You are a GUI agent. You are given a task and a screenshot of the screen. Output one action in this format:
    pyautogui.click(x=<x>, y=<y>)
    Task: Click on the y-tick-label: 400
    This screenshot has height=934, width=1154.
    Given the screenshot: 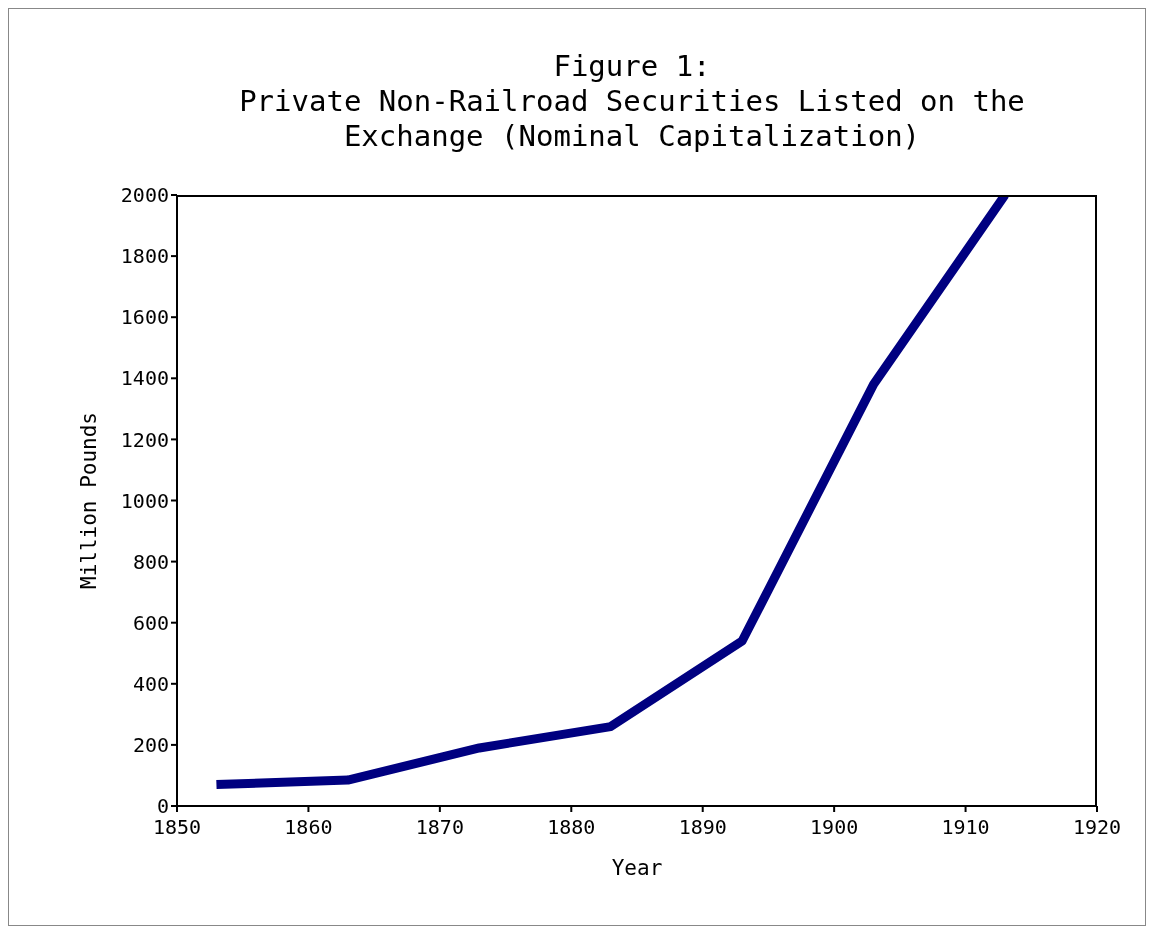 What is the action you would take?
    pyautogui.click(x=150, y=683)
    